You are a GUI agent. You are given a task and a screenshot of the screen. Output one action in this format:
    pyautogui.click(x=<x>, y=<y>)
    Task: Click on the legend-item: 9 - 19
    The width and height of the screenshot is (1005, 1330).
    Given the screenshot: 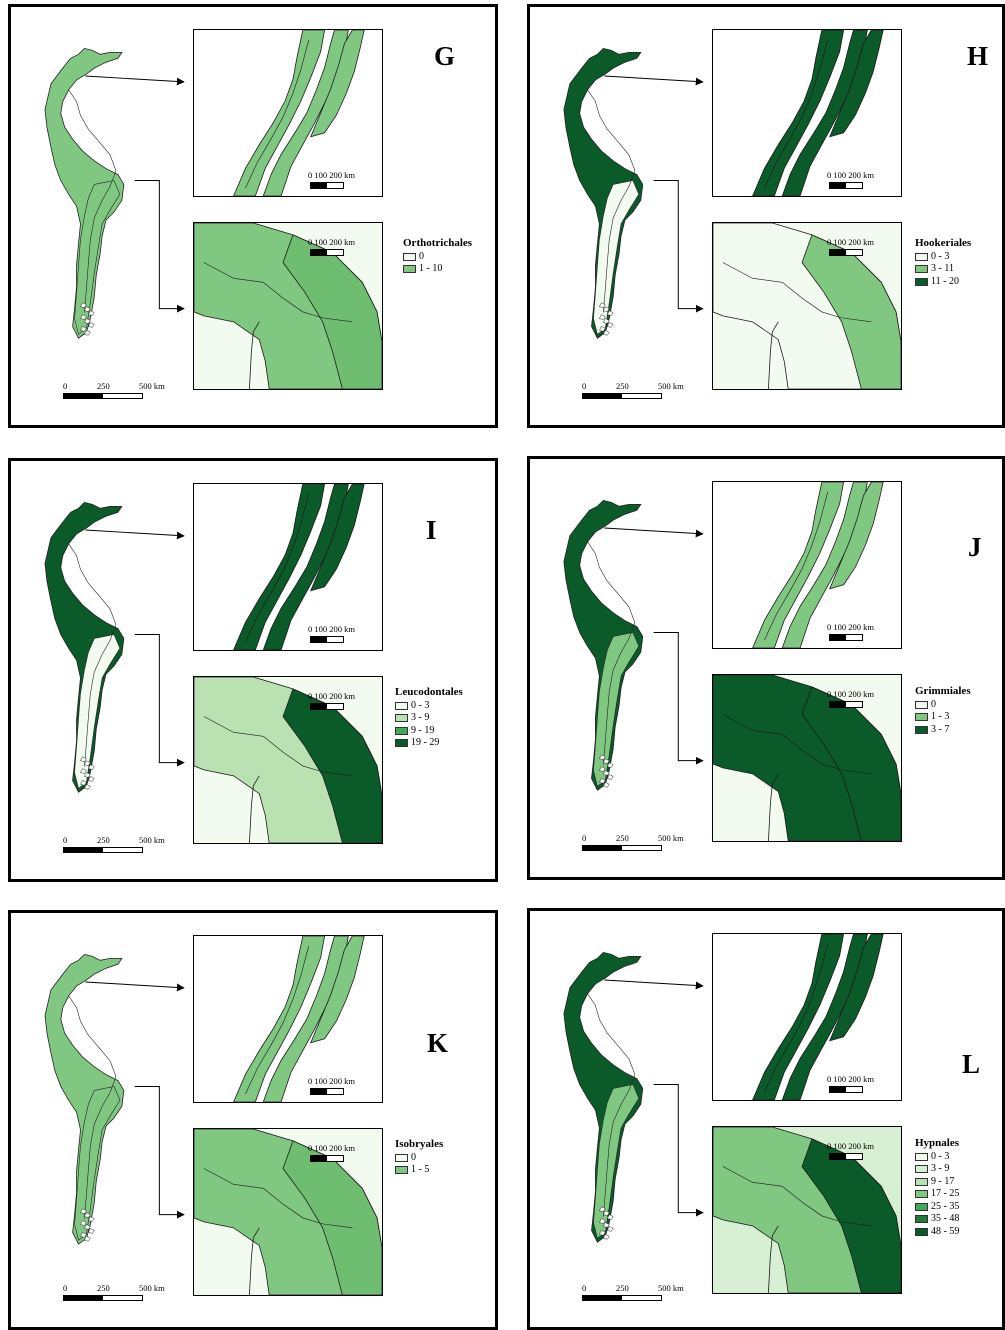 What is the action you would take?
    pyautogui.click(x=429, y=731)
    